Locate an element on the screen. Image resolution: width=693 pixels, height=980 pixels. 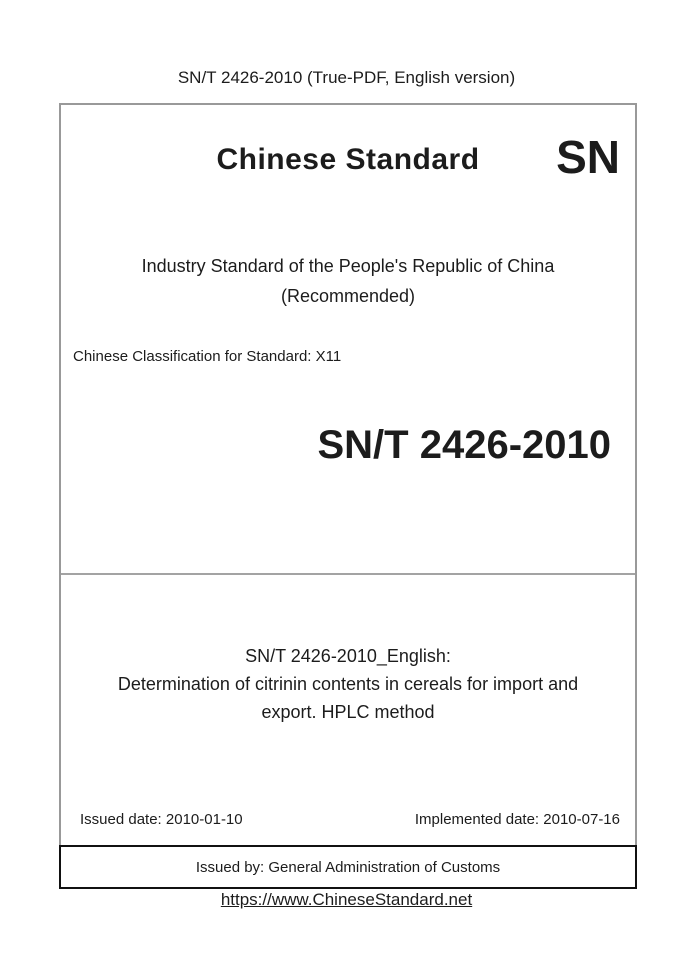
implemented-date: Implemented date: 2010-07-16 is located at coordinates (517, 819).